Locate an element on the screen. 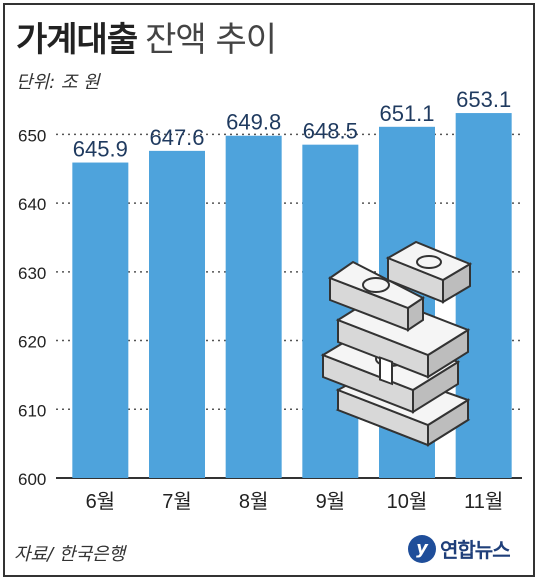  yonhap-logo: y 연합뉴스 is located at coordinates (459, 548).